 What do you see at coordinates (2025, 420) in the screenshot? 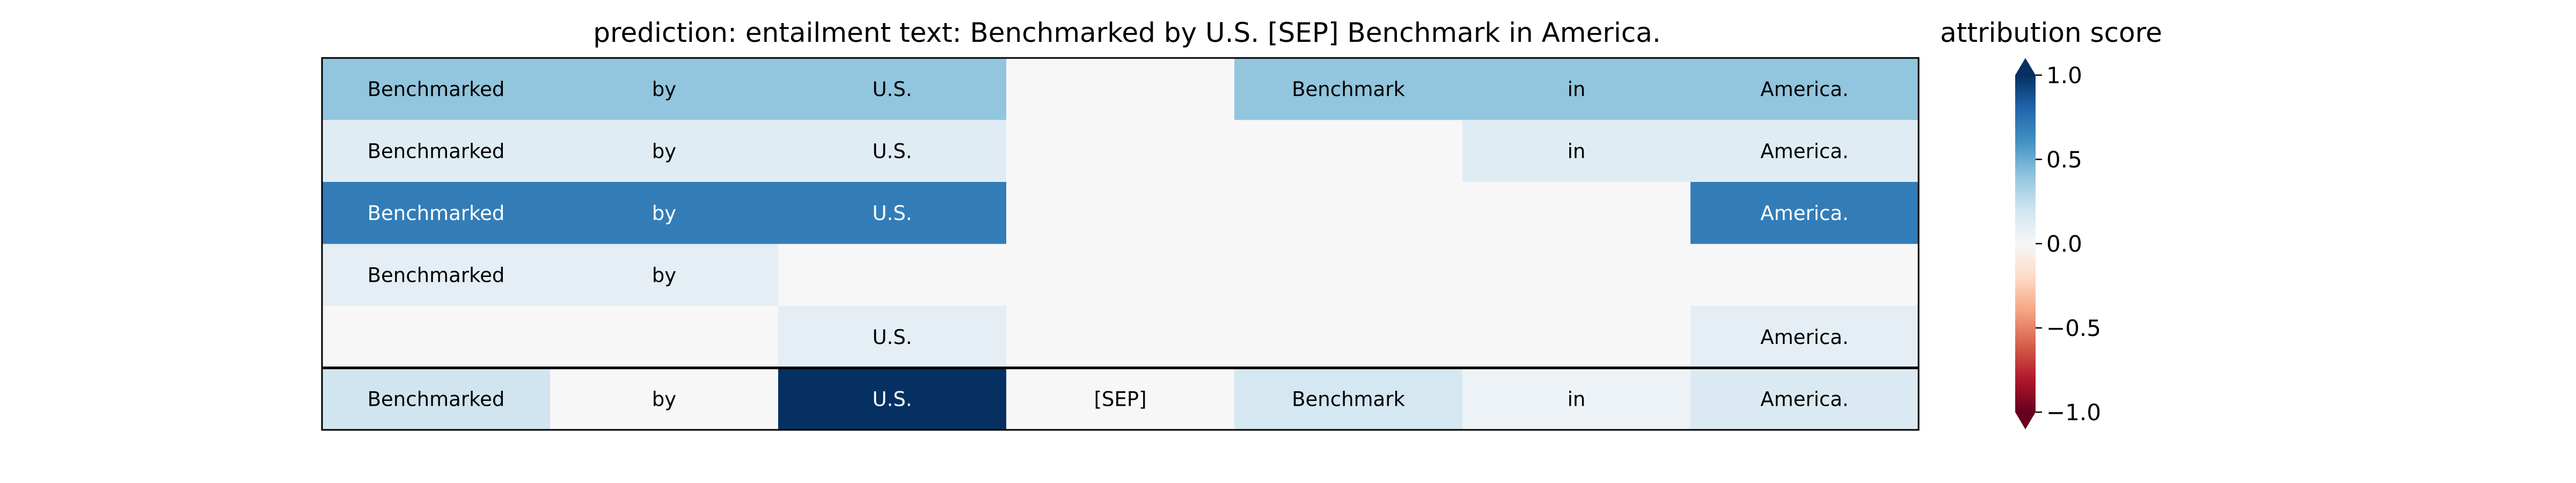
I see `colorbar-min-arrow` at bounding box center [2025, 420].